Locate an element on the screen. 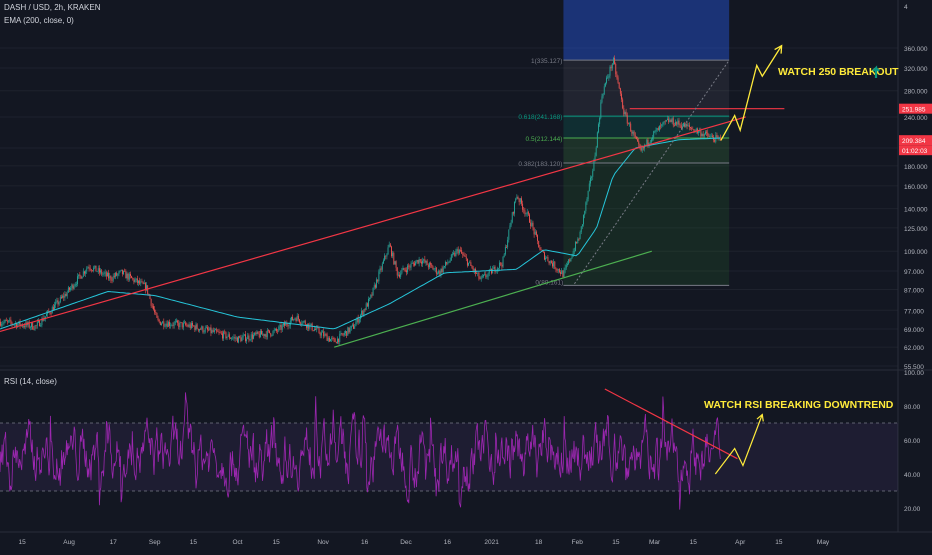 The height and width of the screenshot is (555, 932). rsi-annotation: WATCH RSI BREAKING DOWNTREND is located at coordinates (799, 405).